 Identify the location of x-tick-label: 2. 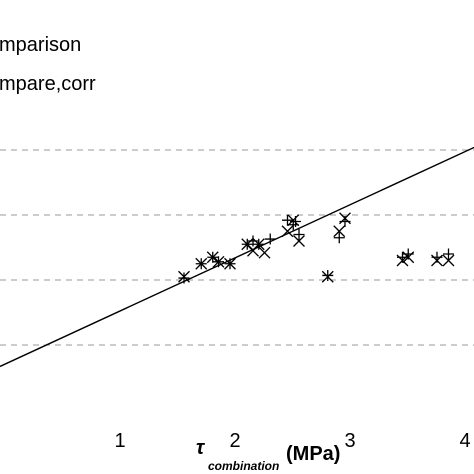
(234, 441).